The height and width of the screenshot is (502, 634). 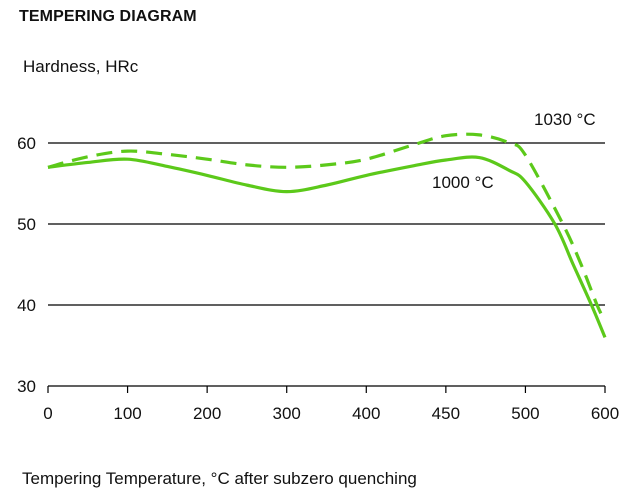 I want to click on x-tick-label: 100, so click(x=127, y=413).